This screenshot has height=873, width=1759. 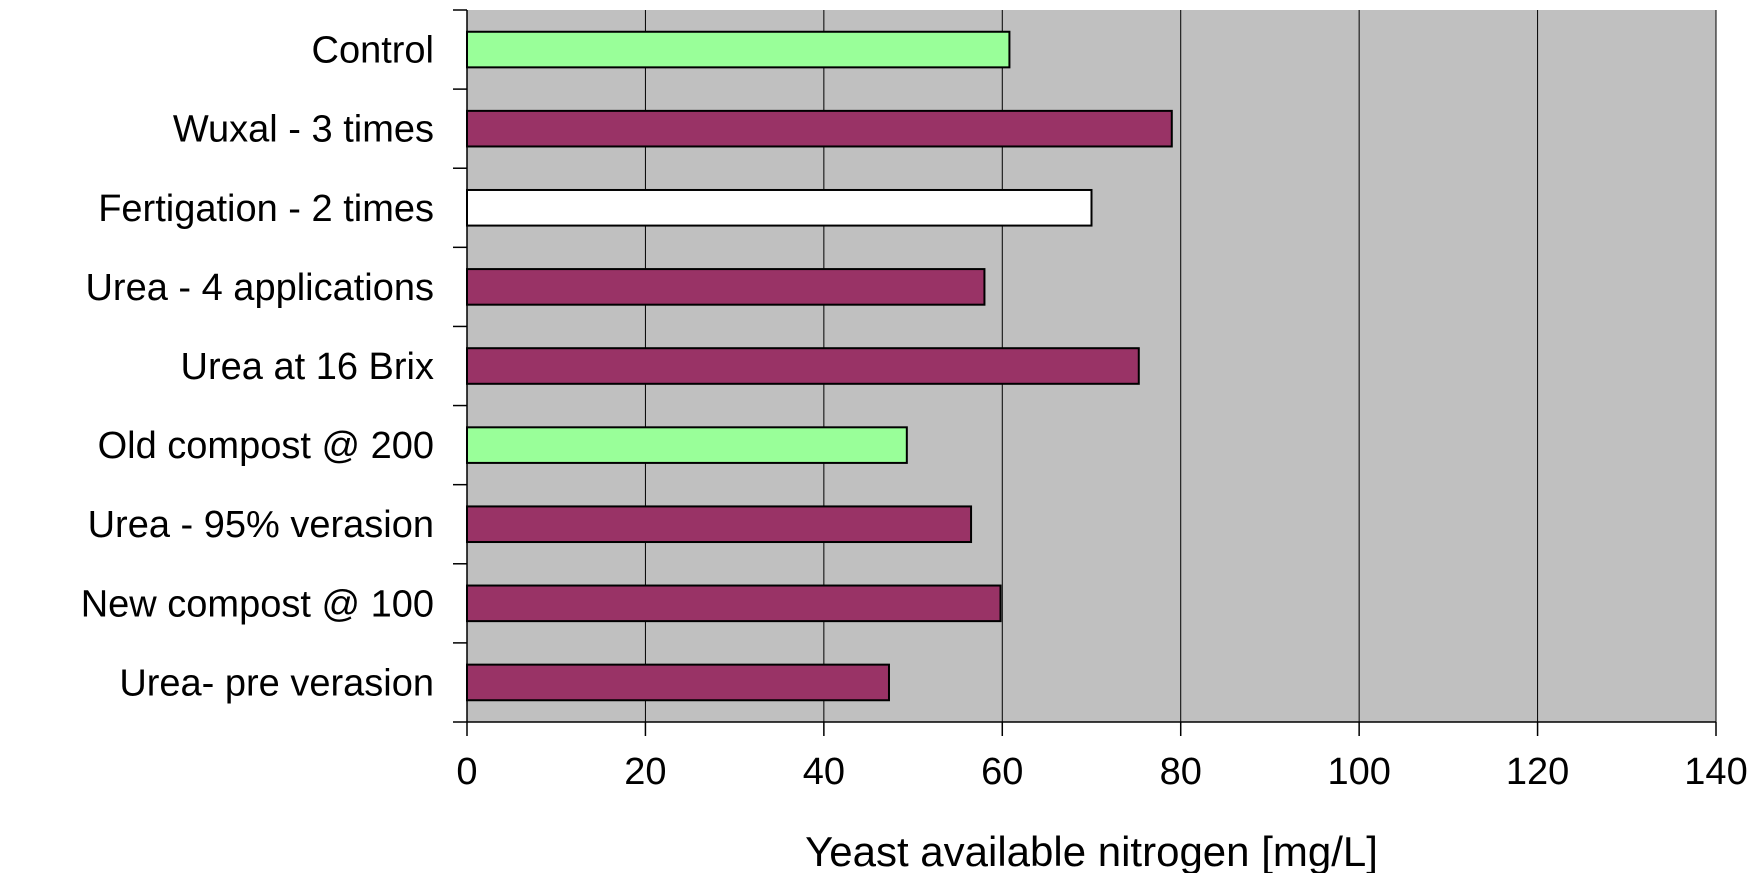 What do you see at coordinates (303, 130) in the screenshot?
I see `category-label: Wuxal - 3 times` at bounding box center [303, 130].